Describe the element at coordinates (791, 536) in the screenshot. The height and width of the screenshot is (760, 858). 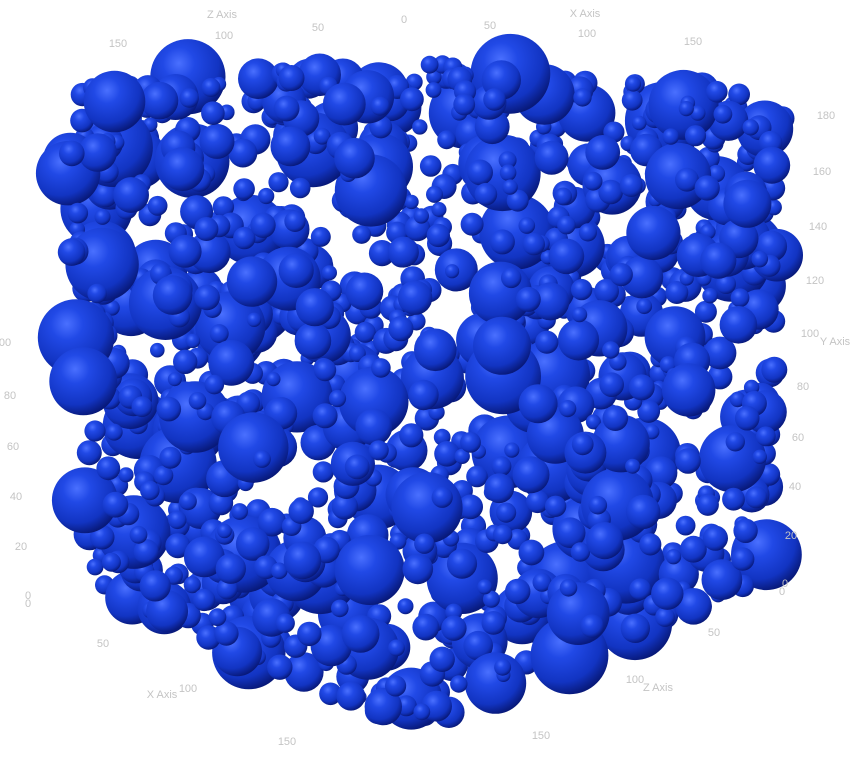
I see `tick-label: 20` at that location.